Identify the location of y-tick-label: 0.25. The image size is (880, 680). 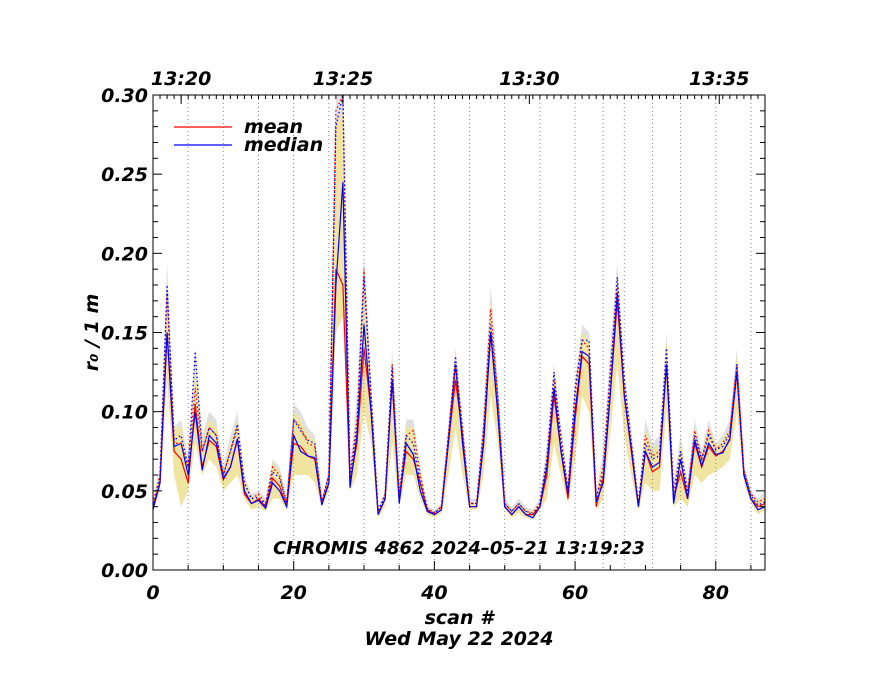
(124, 175).